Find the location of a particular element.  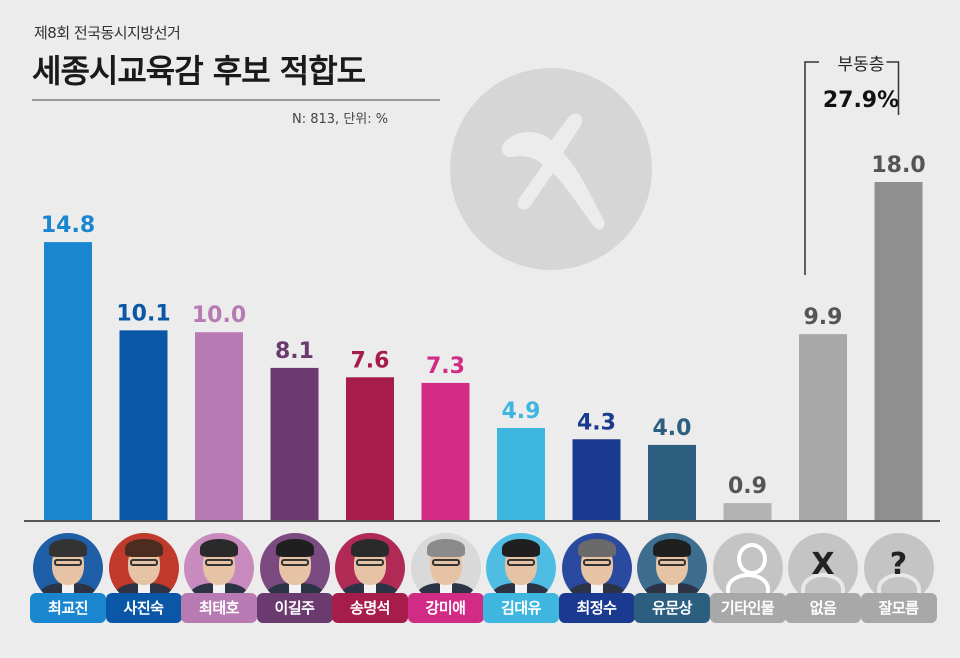

bar-최정수 is located at coordinates (596, 479).